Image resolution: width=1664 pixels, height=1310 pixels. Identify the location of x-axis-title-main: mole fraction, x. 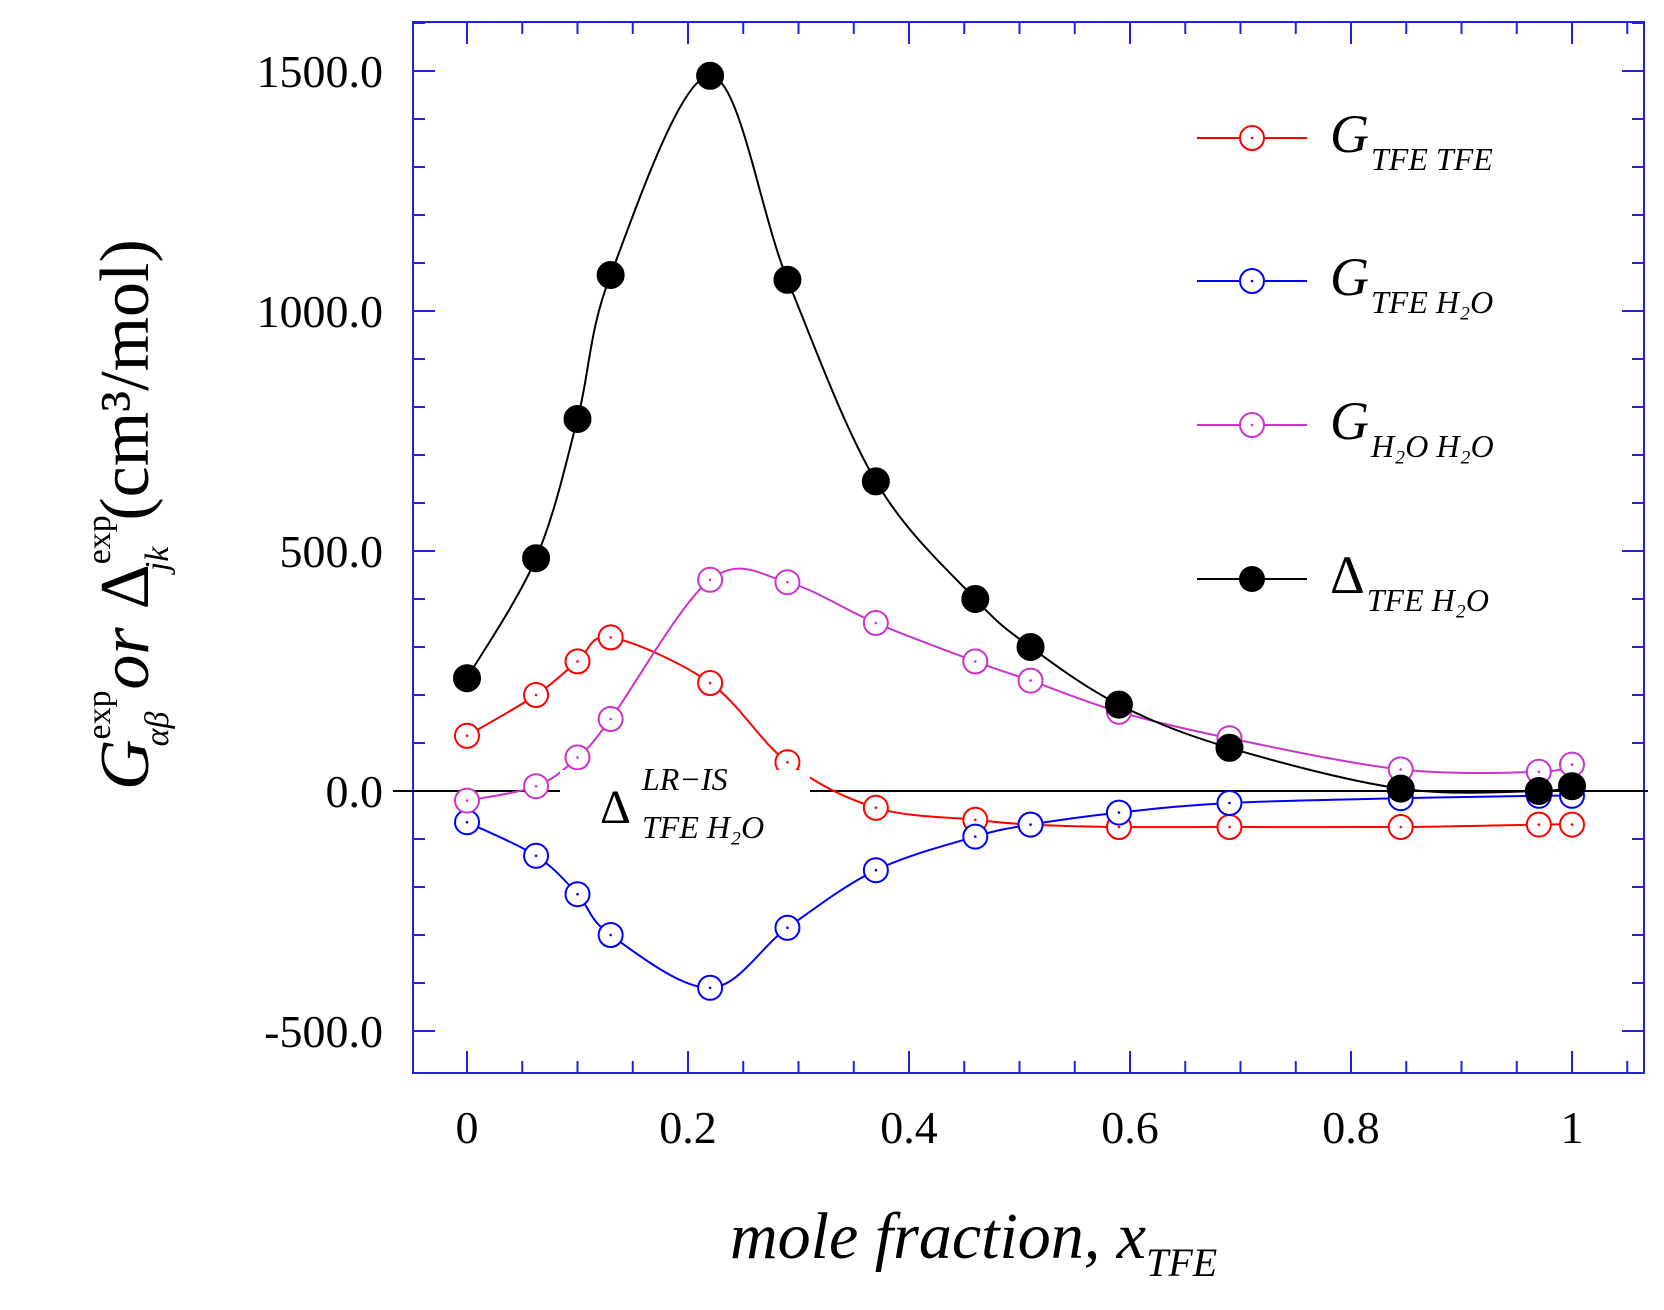
(938, 1236).